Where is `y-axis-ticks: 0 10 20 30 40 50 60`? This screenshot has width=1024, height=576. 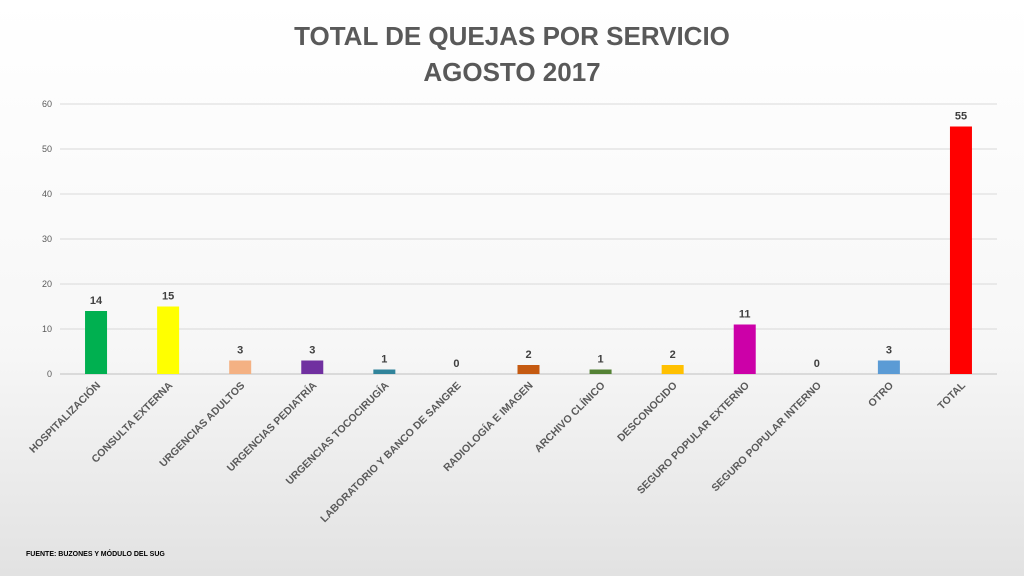 y-axis-ticks: 0 10 20 30 40 50 60 is located at coordinates (47, 239).